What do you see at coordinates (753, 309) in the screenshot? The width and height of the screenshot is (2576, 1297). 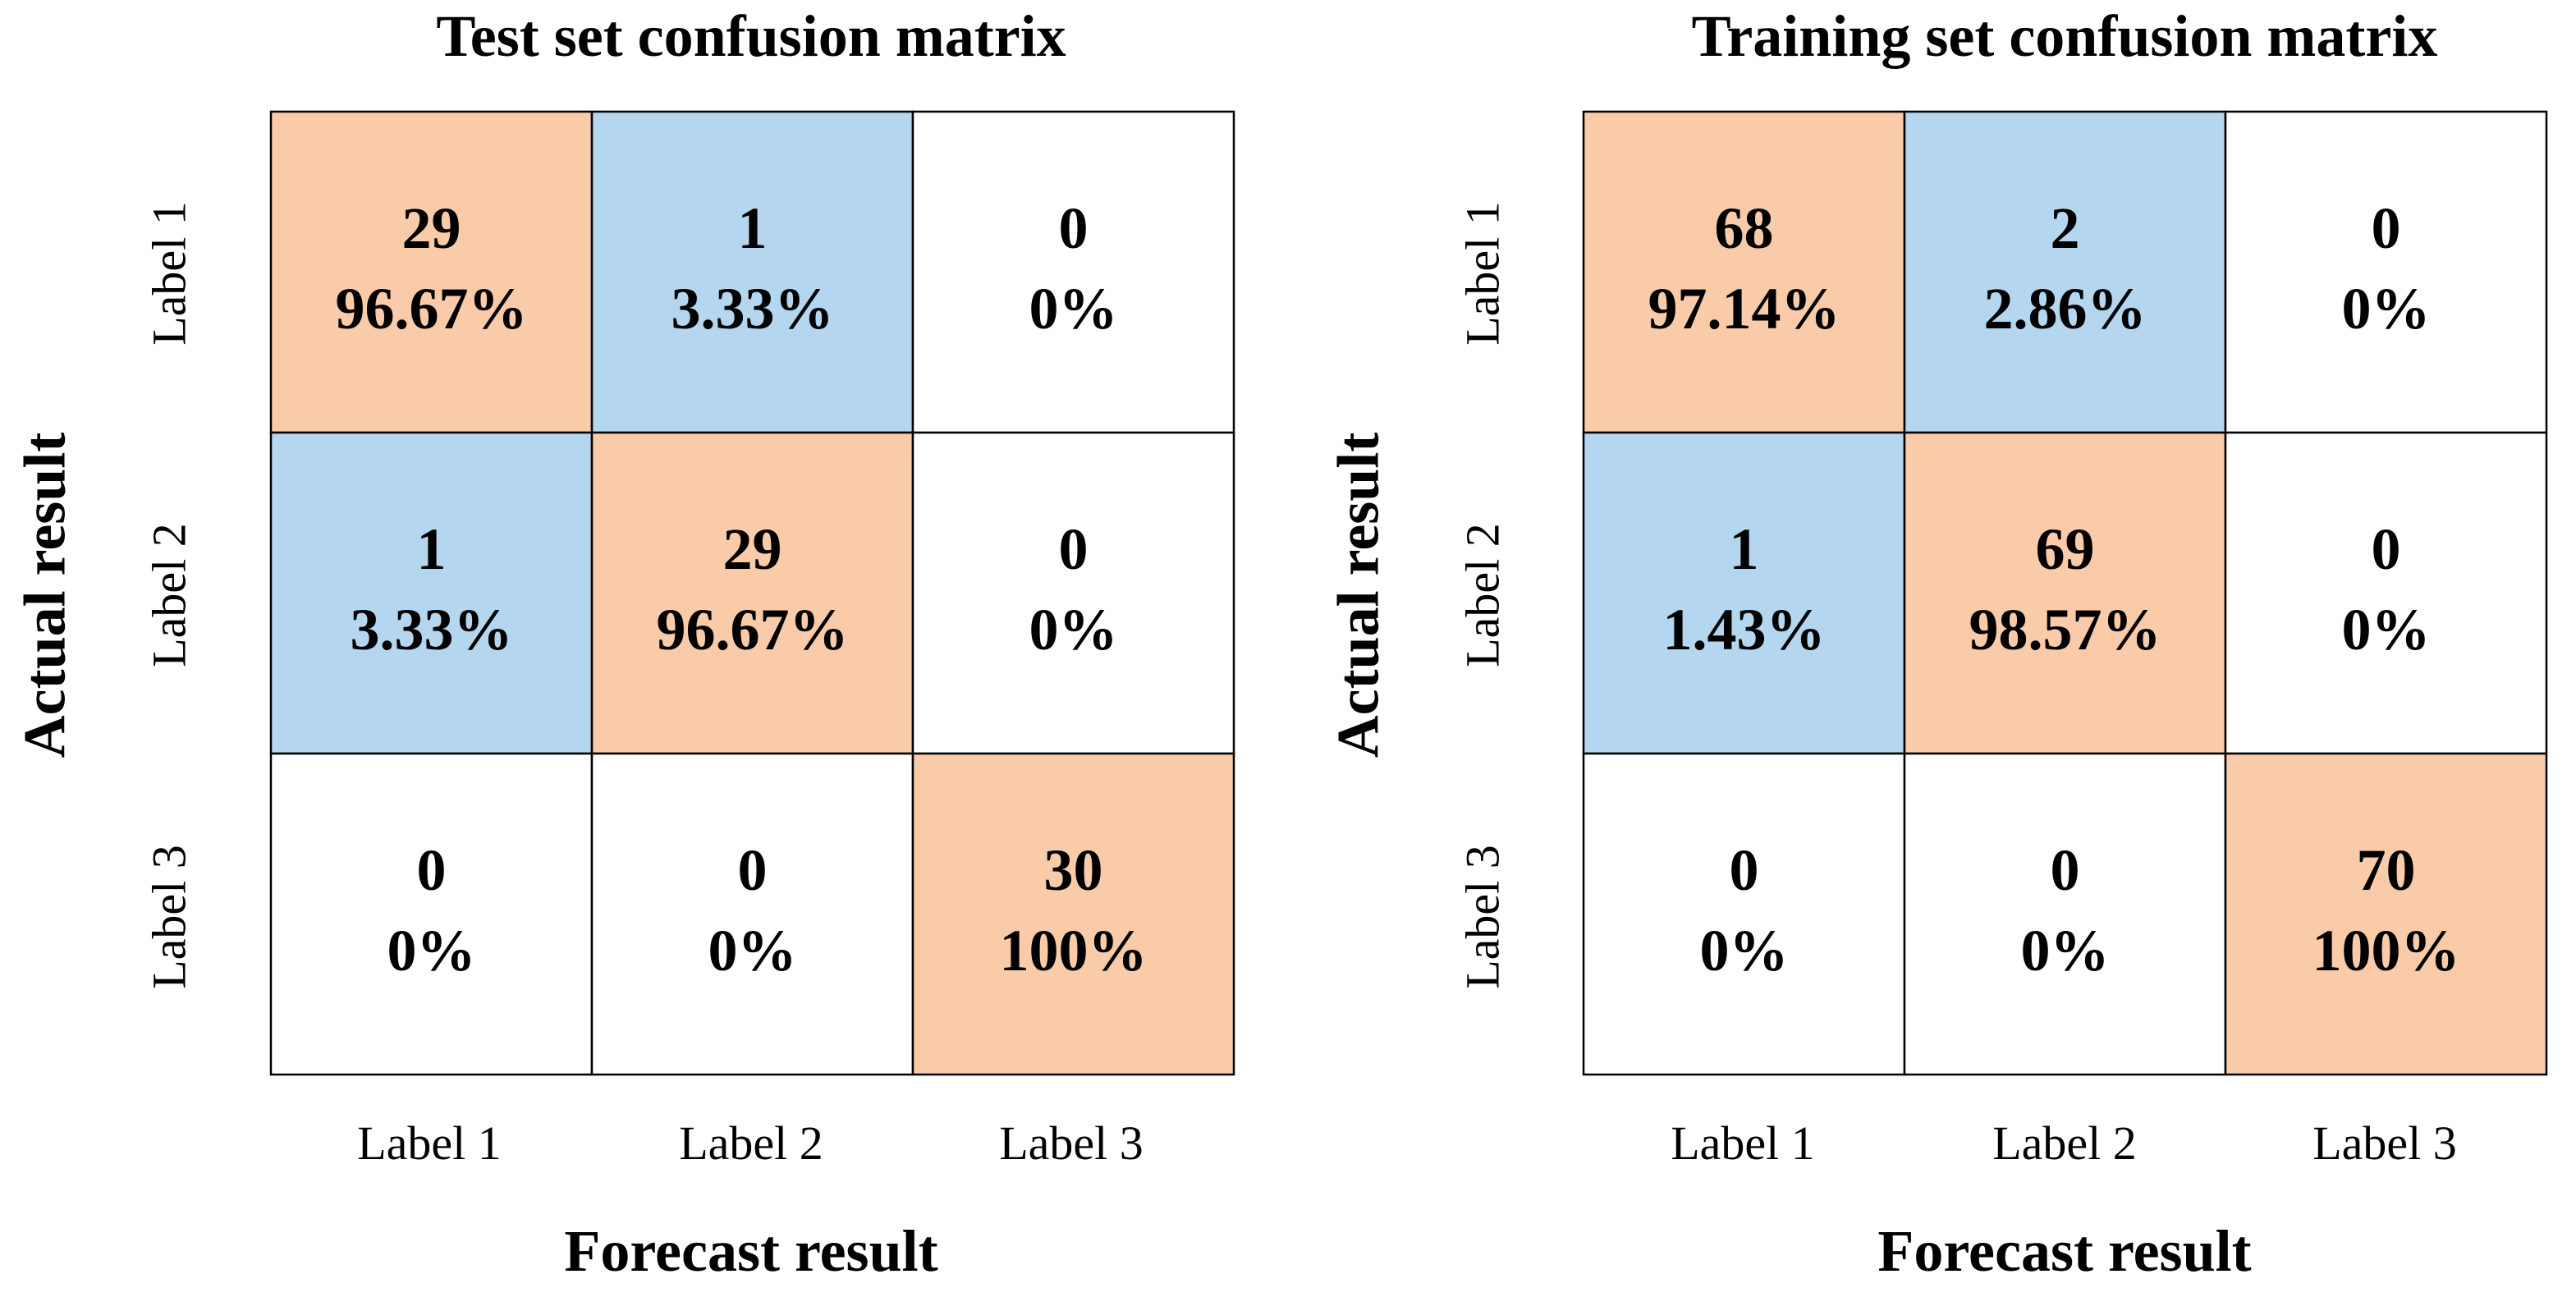 I see `test-cell-percent-1-2: 3.33%` at bounding box center [753, 309].